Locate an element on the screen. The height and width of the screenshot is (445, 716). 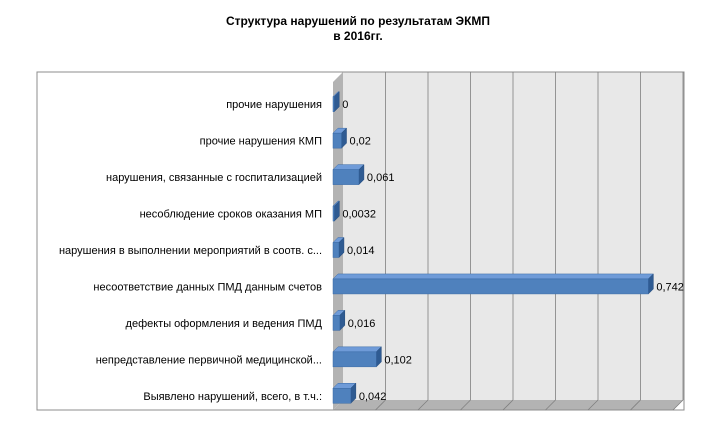
category-label: нарушения, связанные с госпитализацией is located at coordinates (214, 178).